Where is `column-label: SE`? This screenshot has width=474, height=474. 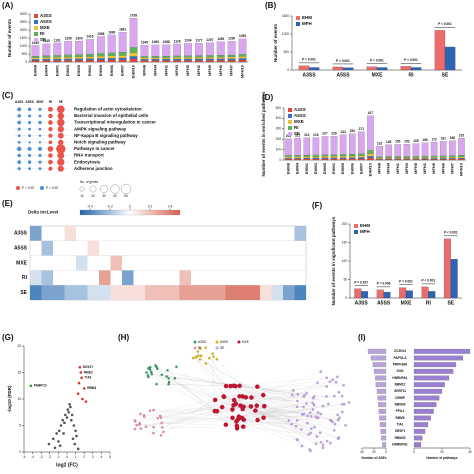 column-label: SE is located at coordinates (61, 102).